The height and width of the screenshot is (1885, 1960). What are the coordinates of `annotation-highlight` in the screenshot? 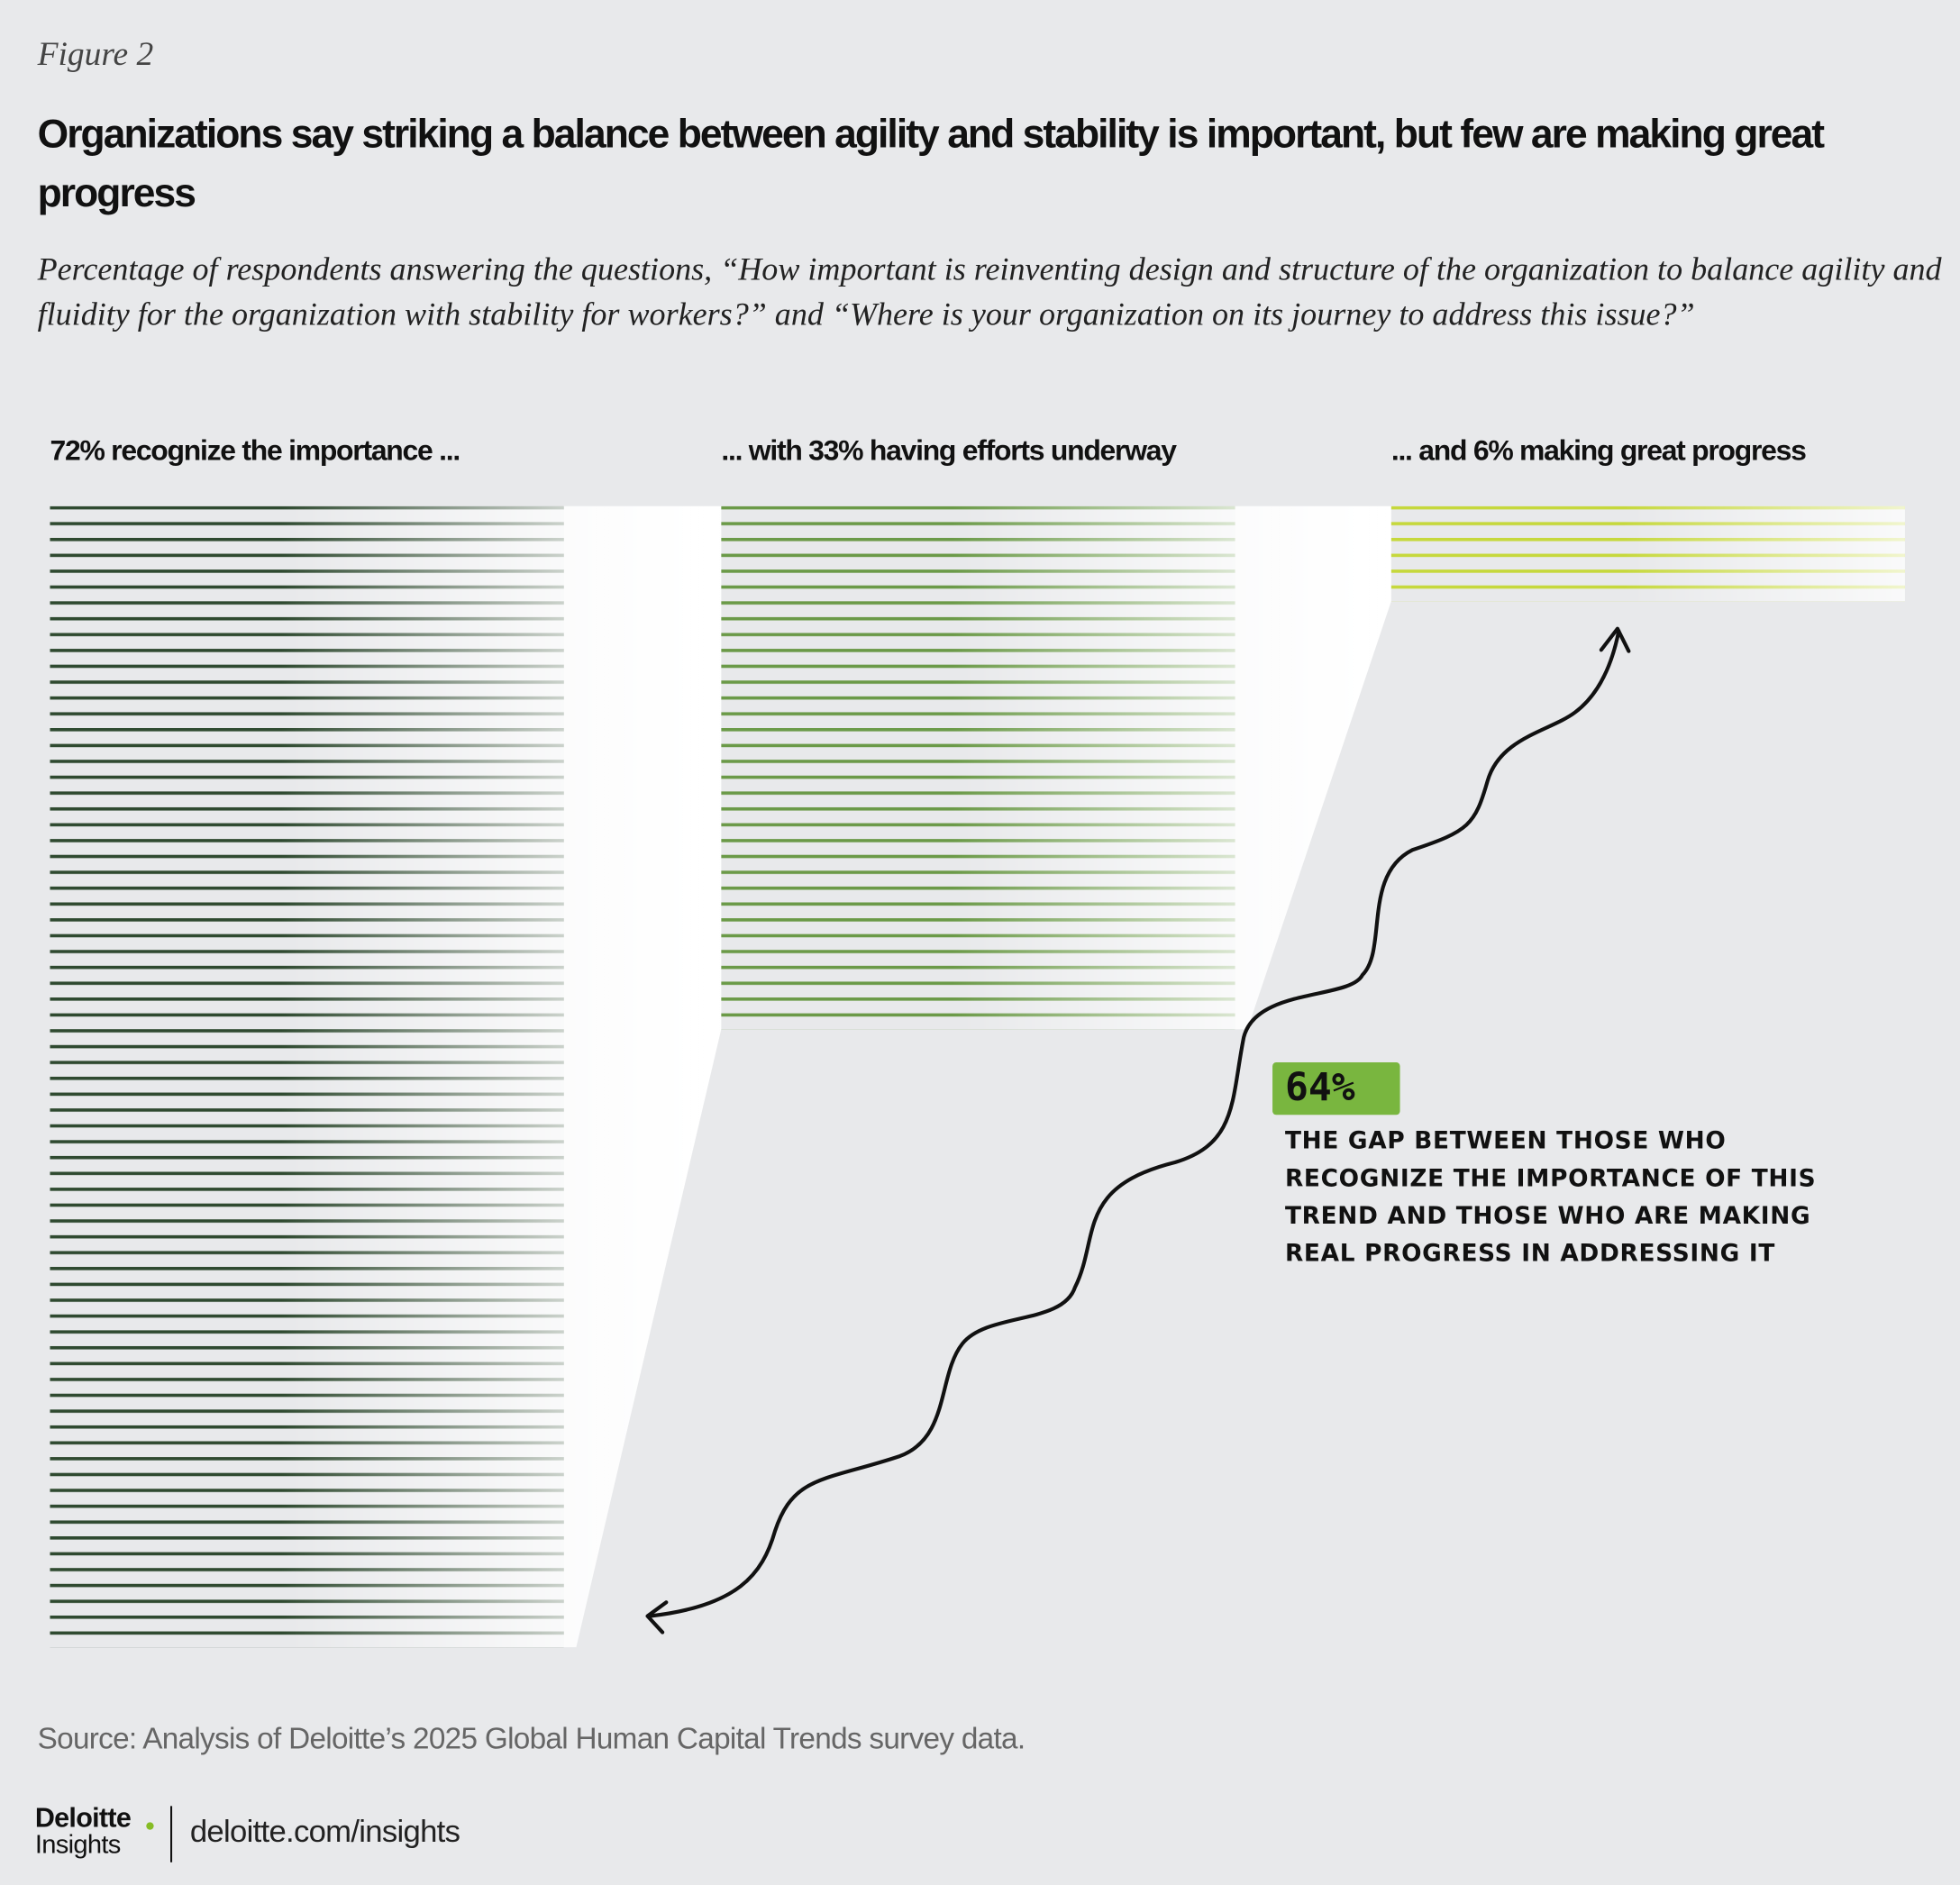 It's located at (1336, 1089).